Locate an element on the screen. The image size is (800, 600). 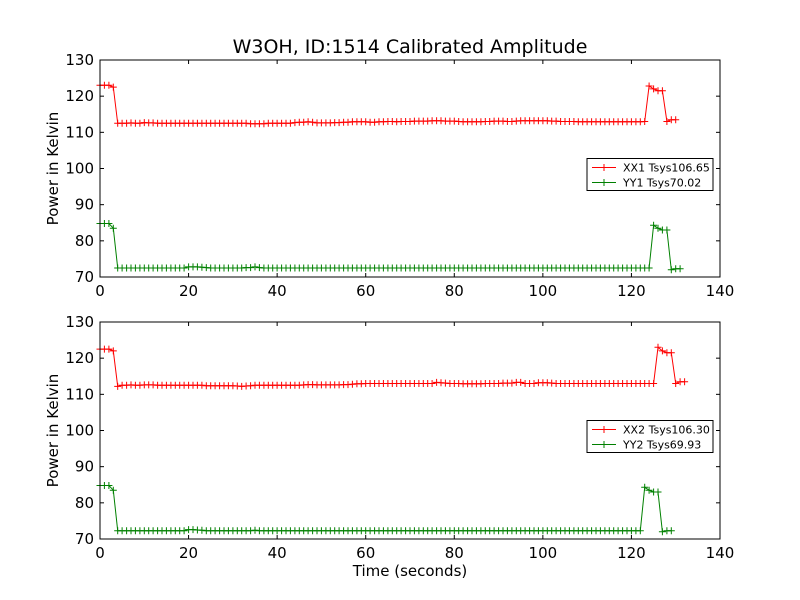
subplot-0-ytick-label-6: 130 is located at coordinates (79, 60).